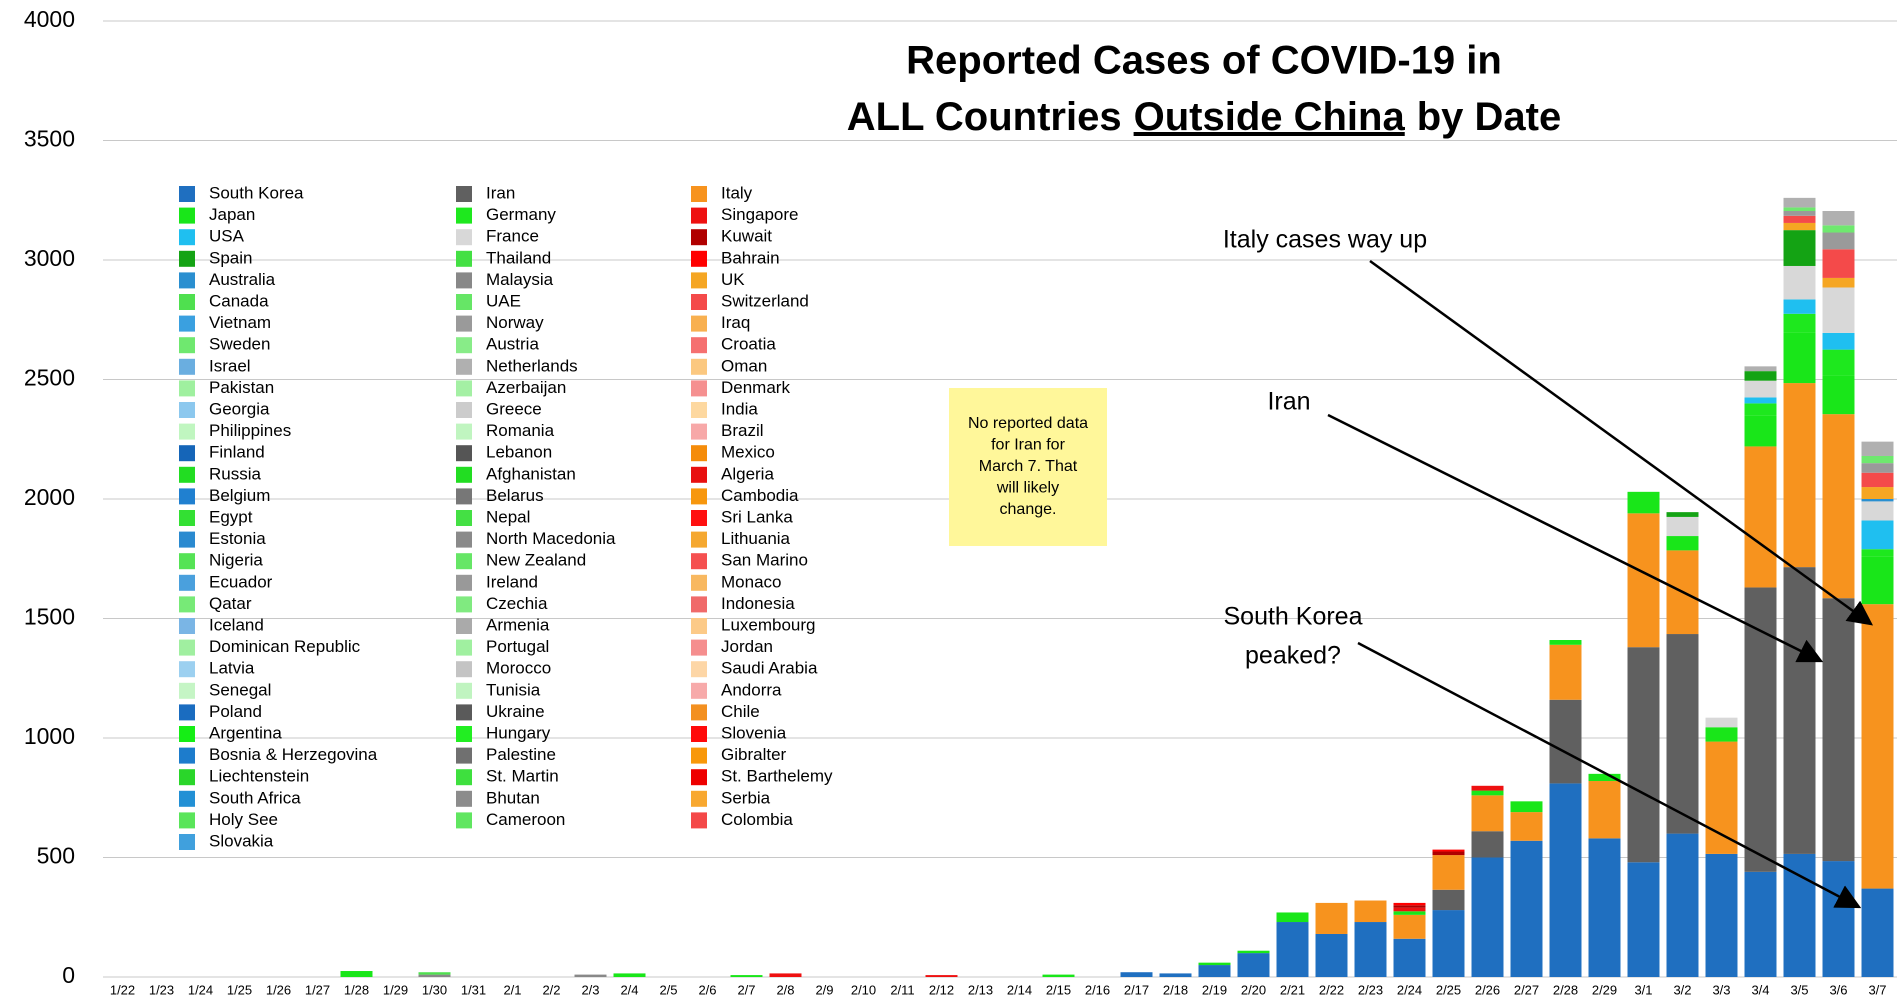 This screenshot has width=1901, height=1006. What do you see at coordinates (757, 819) in the screenshot?
I see `legend-label: Colombia` at bounding box center [757, 819].